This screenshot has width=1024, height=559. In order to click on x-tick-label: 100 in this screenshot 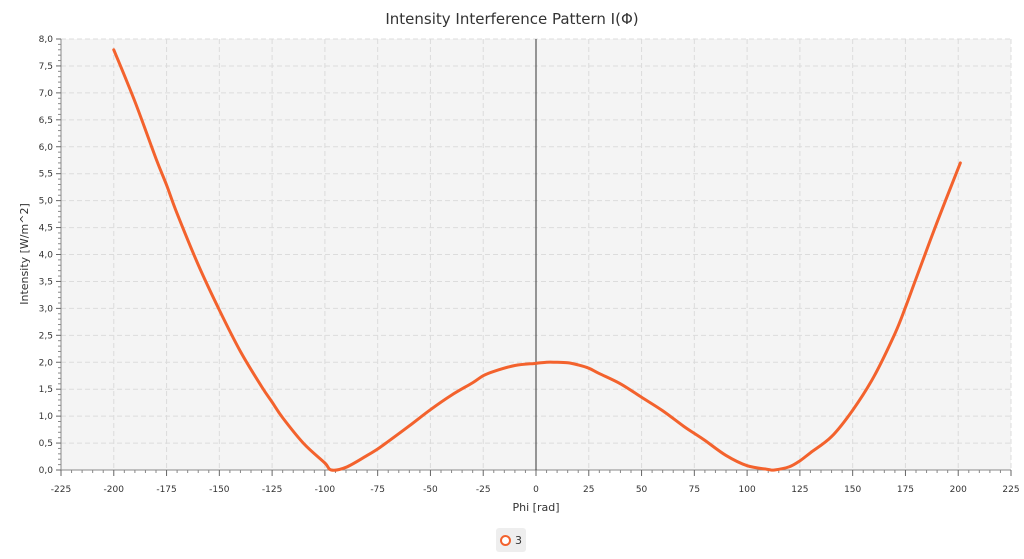, I will do `click(747, 490)`.